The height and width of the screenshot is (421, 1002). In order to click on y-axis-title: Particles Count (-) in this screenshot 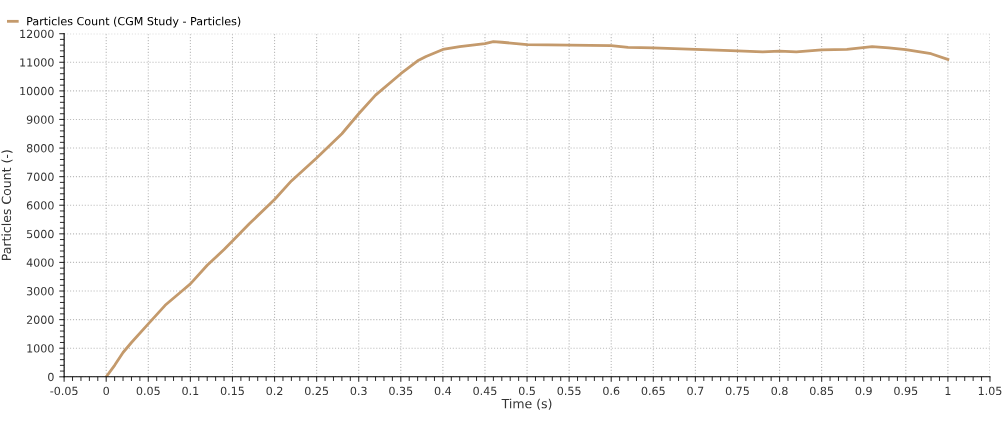, I will do `click(7, 205)`.